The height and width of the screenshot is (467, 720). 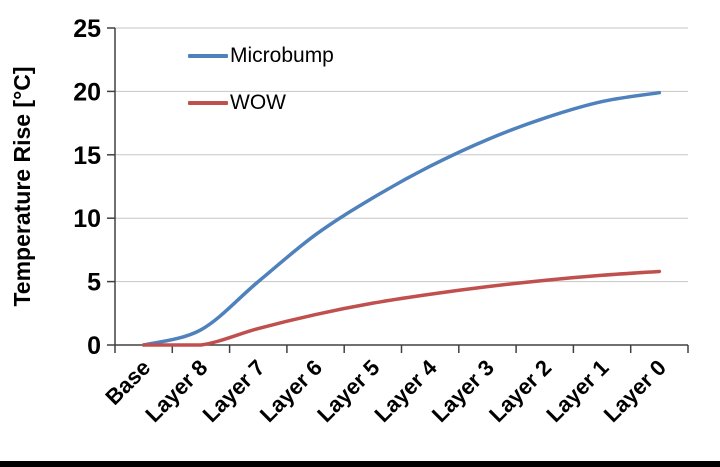 What do you see at coordinates (87, 156) in the screenshot?
I see `y-tick-label: 15` at bounding box center [87, 156].